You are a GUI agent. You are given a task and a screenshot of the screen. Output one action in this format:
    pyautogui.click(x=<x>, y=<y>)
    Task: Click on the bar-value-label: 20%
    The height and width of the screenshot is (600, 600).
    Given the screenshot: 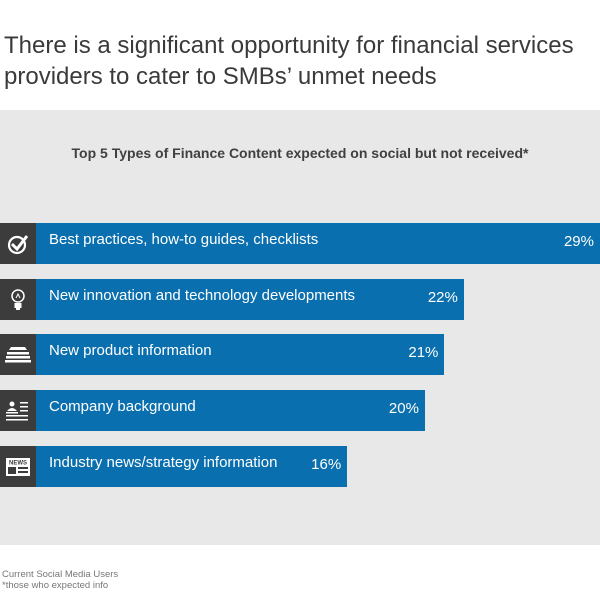 What is the action you would take?
    pyautogui.click(x=403, y=408)
    